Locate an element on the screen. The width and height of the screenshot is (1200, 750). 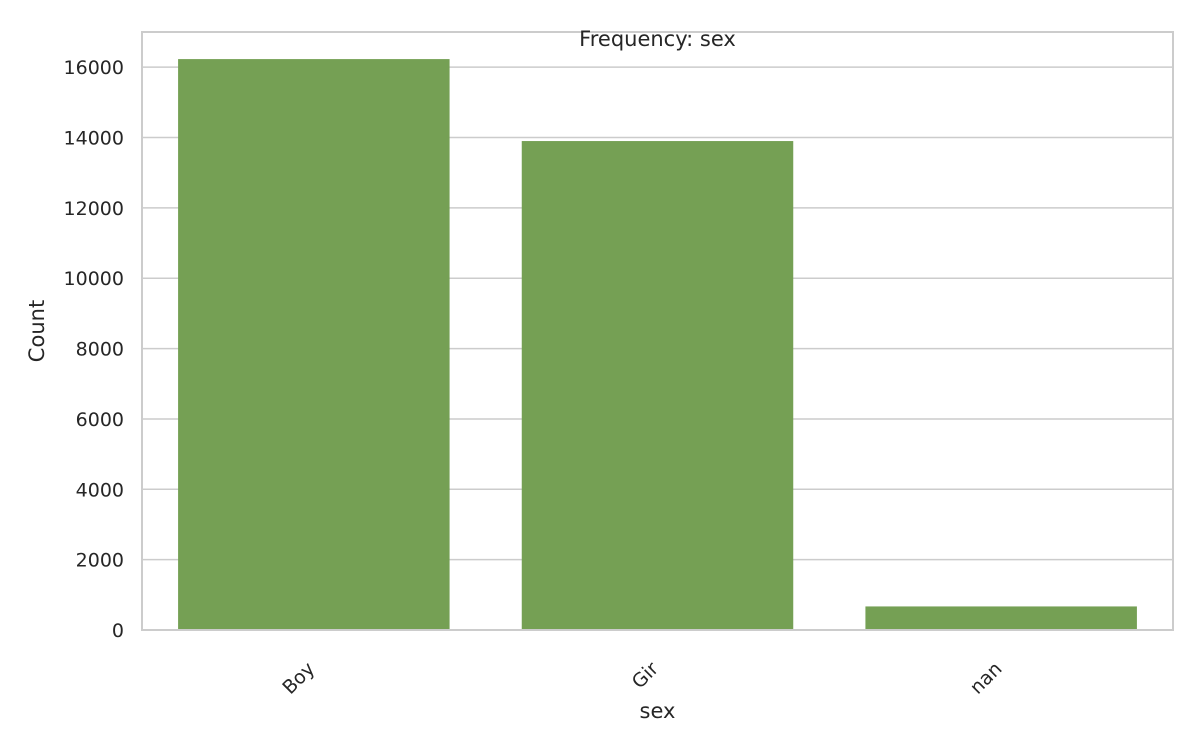
x-tick-label: nan is located at coordinates (986, 678).